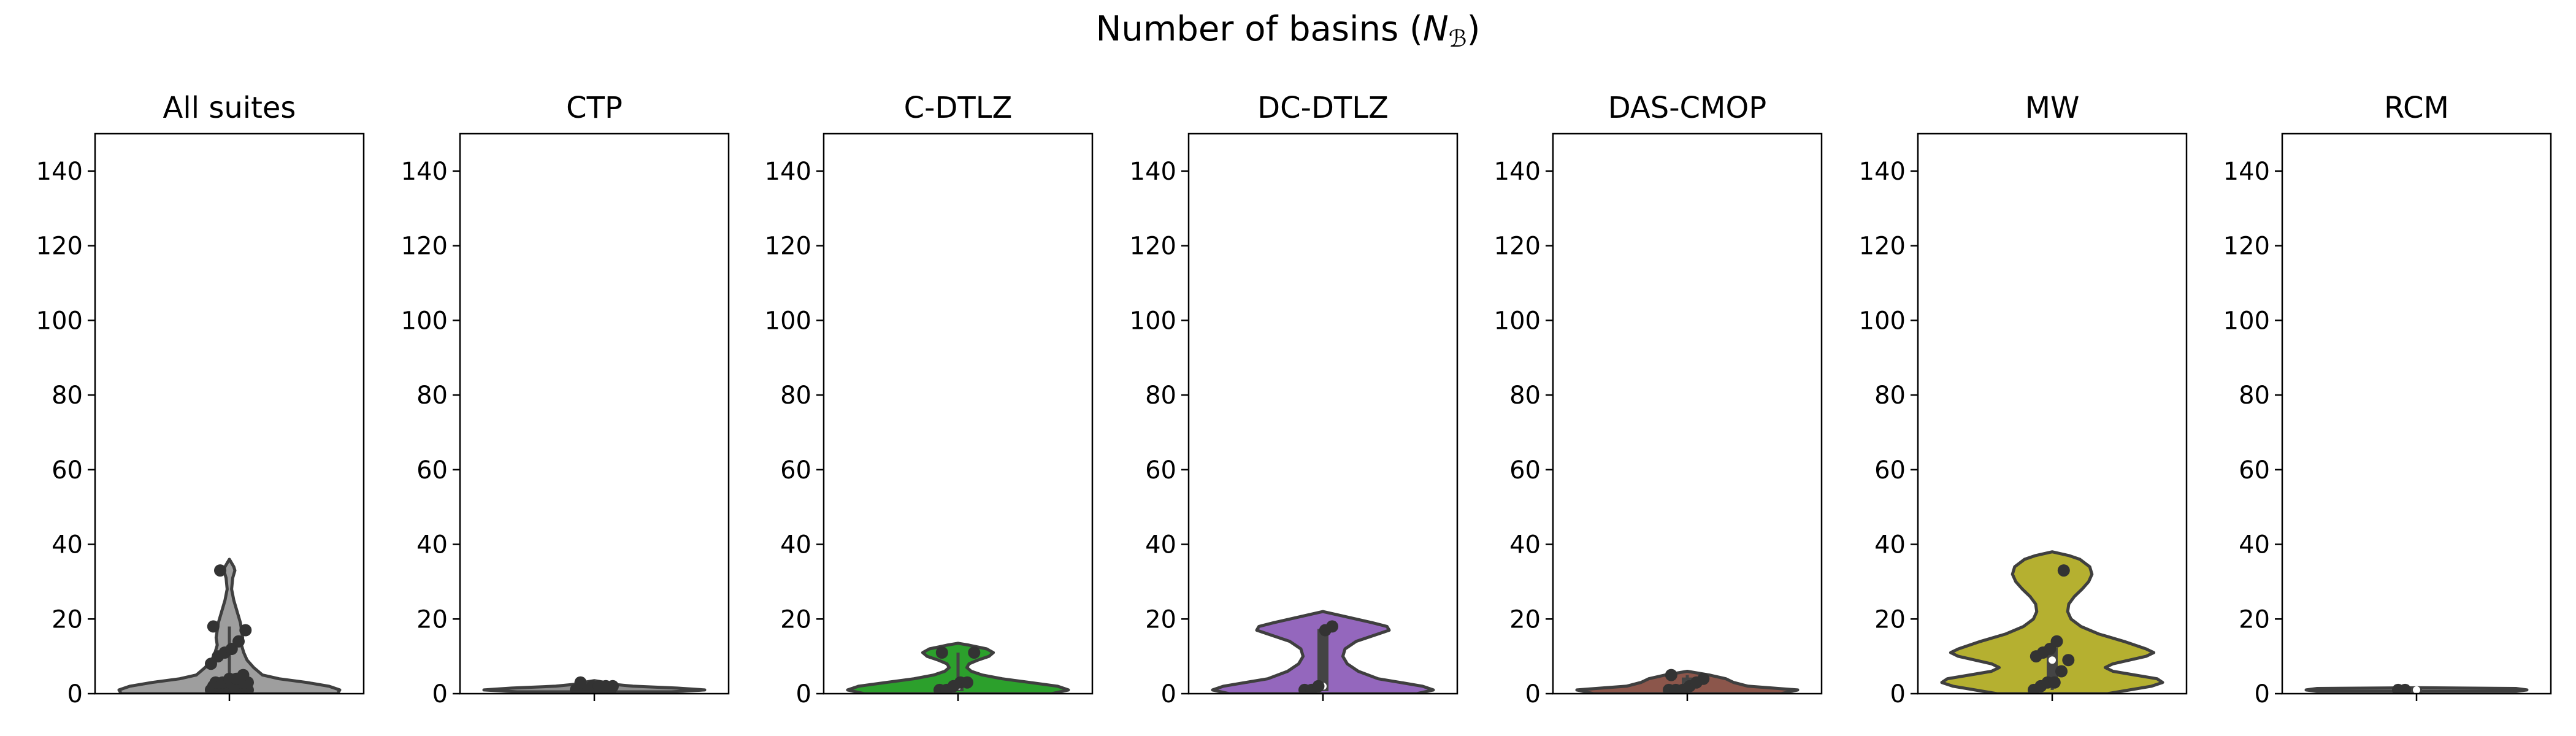 This screenshot has width=2576, height=736. Describe the element at coordinates (2416, 108) in the screenshot. I see `panel-title: RCM` at that location.